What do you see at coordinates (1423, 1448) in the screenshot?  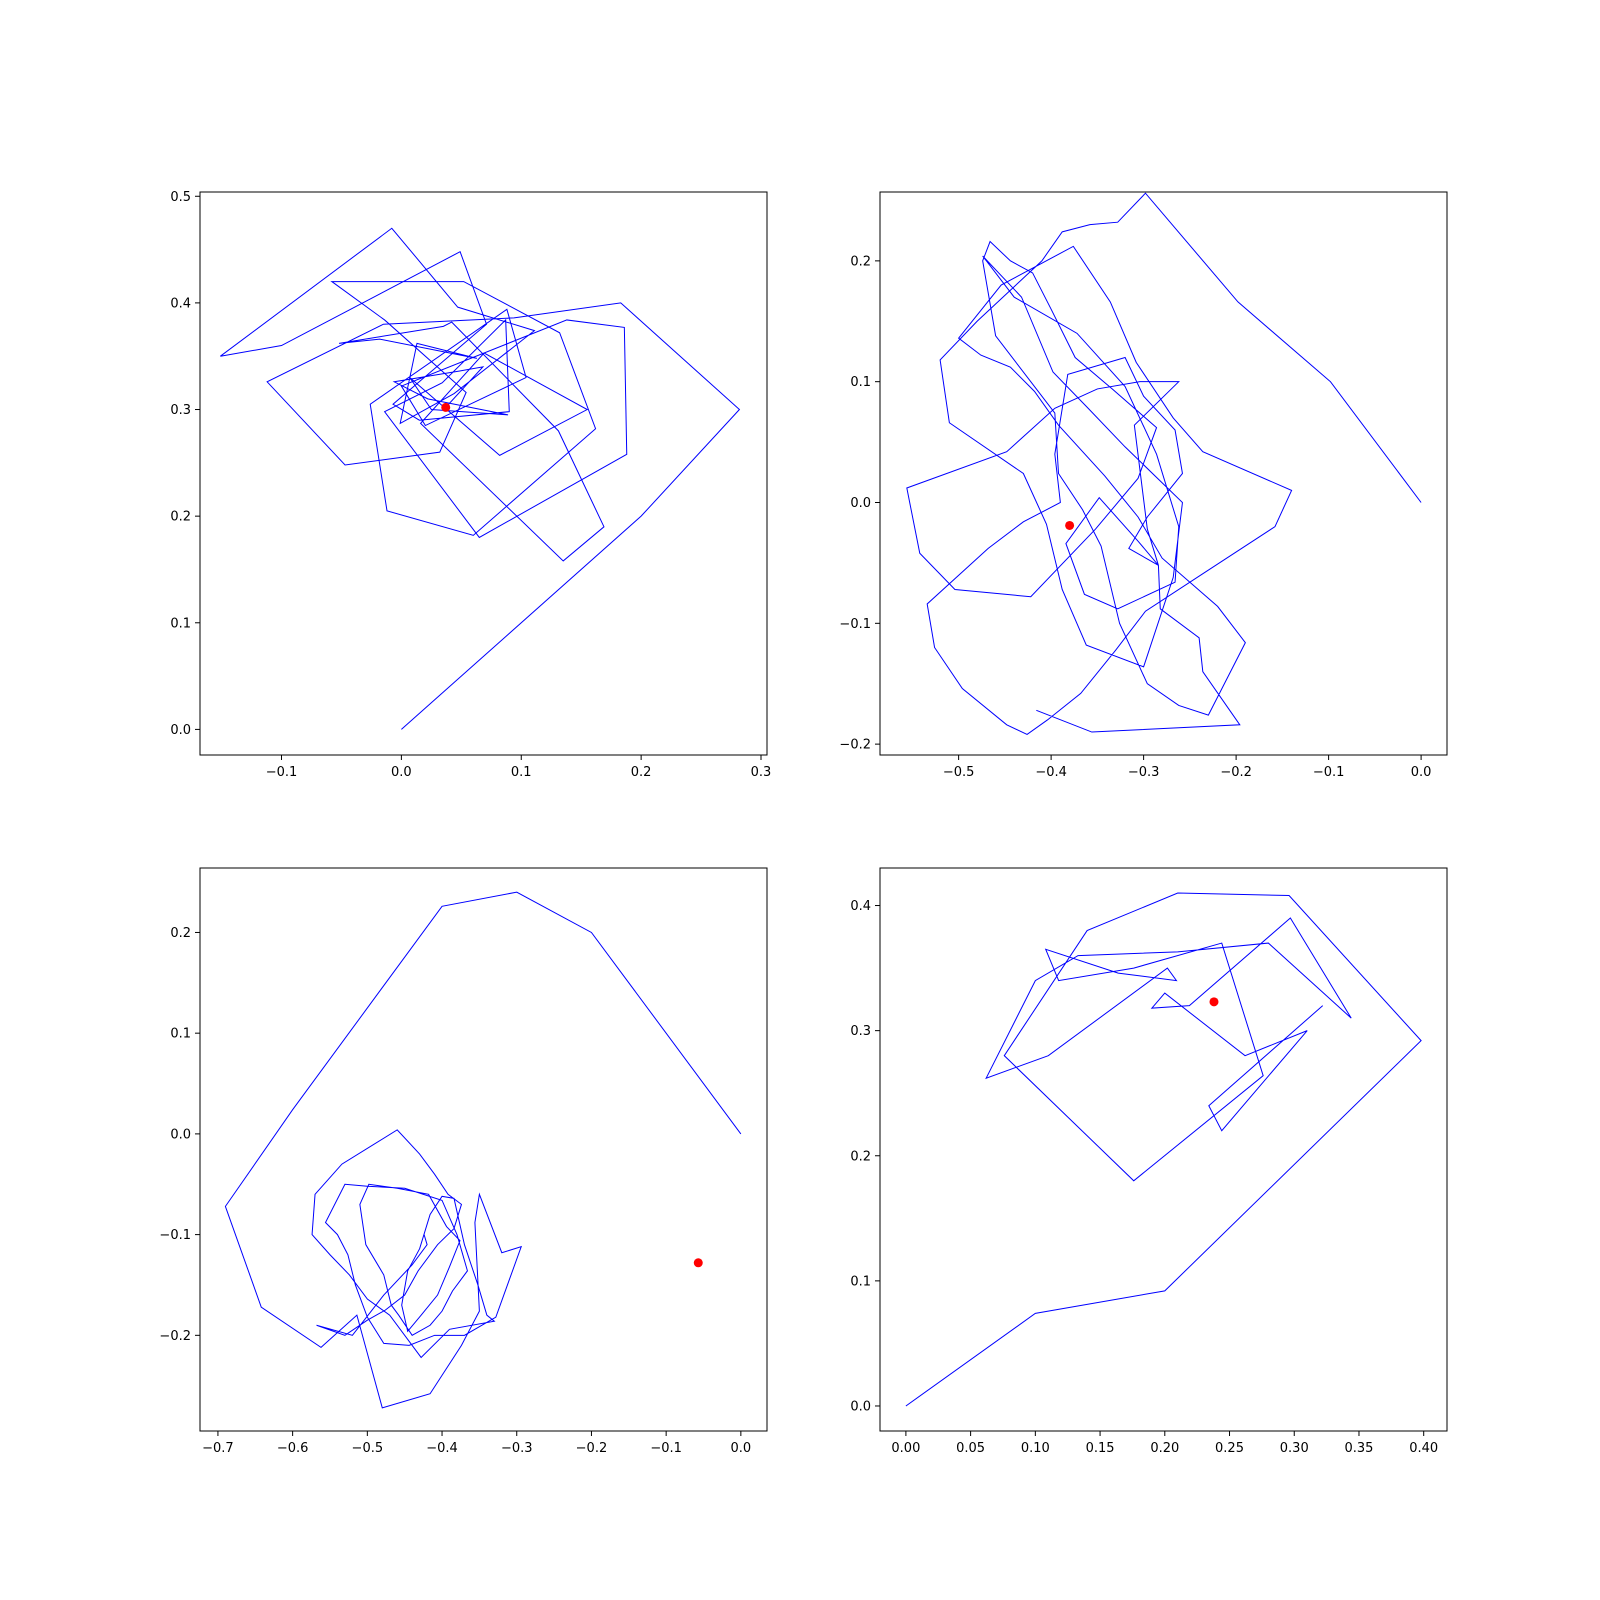 I see `x-tick-label: 0.40` at bounding box center [1423, 1448].